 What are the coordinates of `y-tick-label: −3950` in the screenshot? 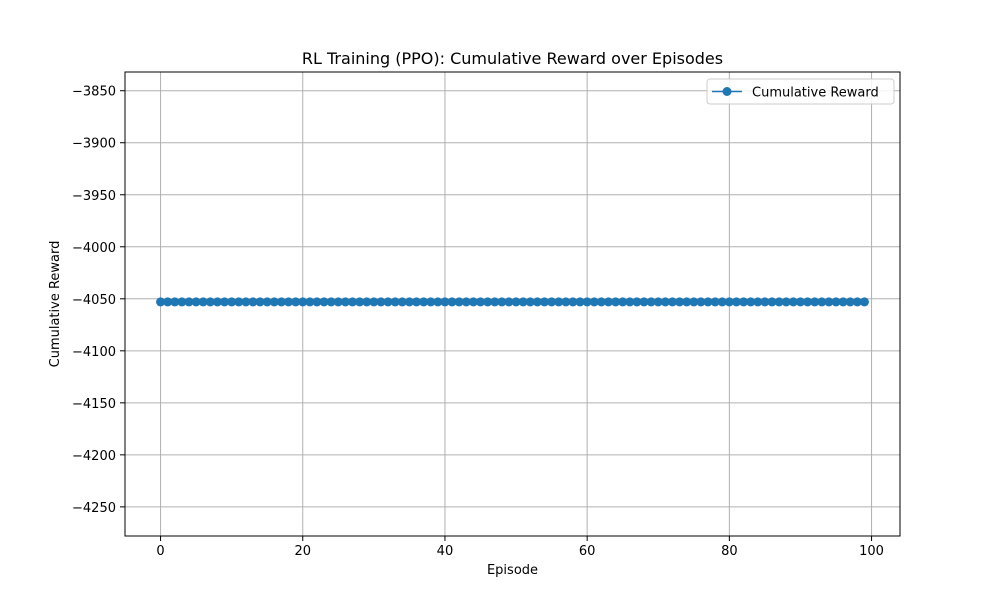 It's located at (94, 196).